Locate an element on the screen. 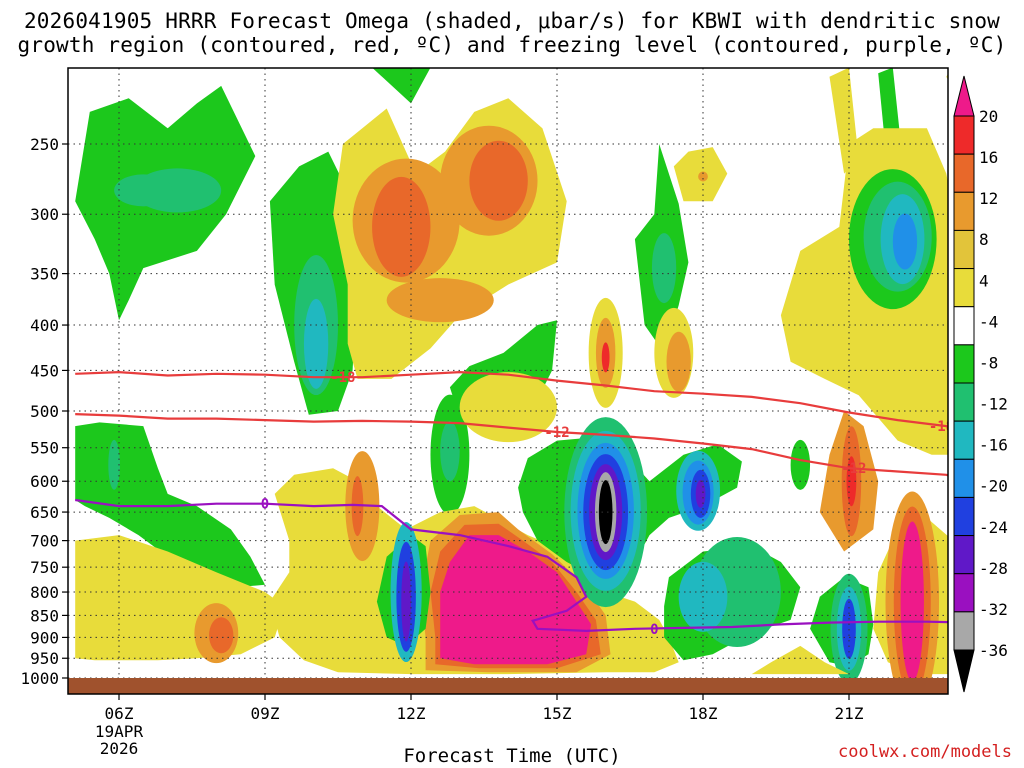 This screenshot has width=1024, height=768. colorbar-label: -16 is located at coordinates (993, 445).